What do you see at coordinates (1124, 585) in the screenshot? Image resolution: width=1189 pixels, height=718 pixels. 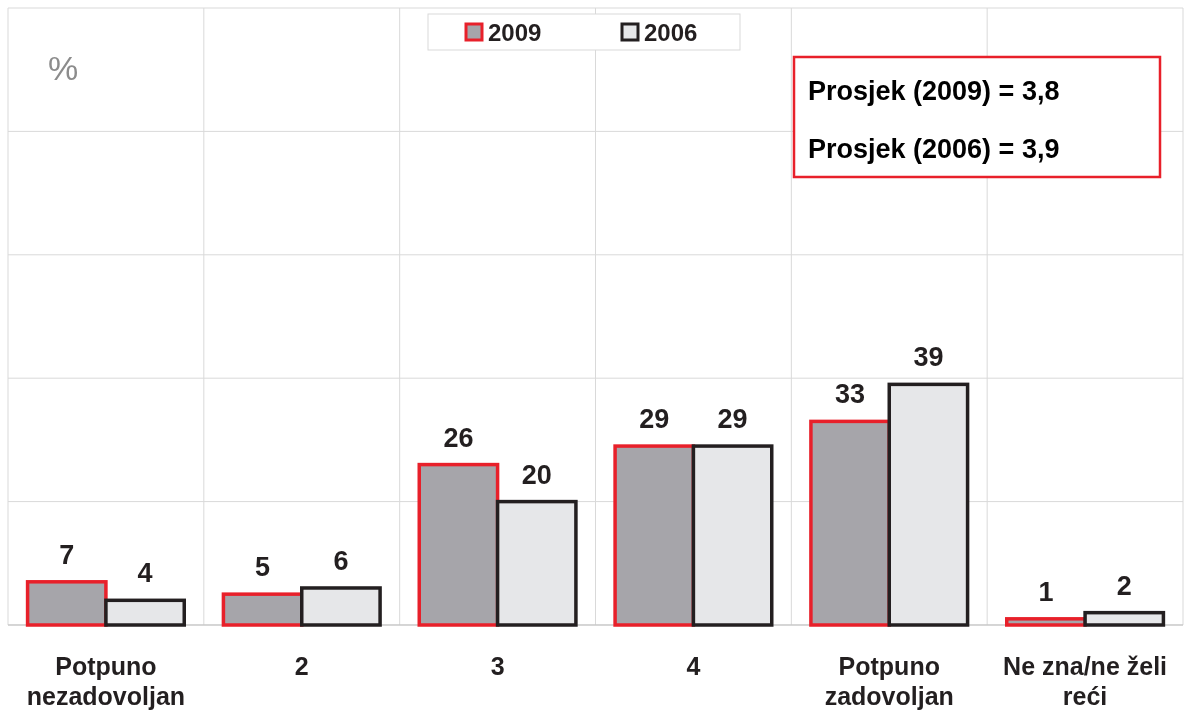 I see `data-label: 2` at bounding box center [1124, 585].